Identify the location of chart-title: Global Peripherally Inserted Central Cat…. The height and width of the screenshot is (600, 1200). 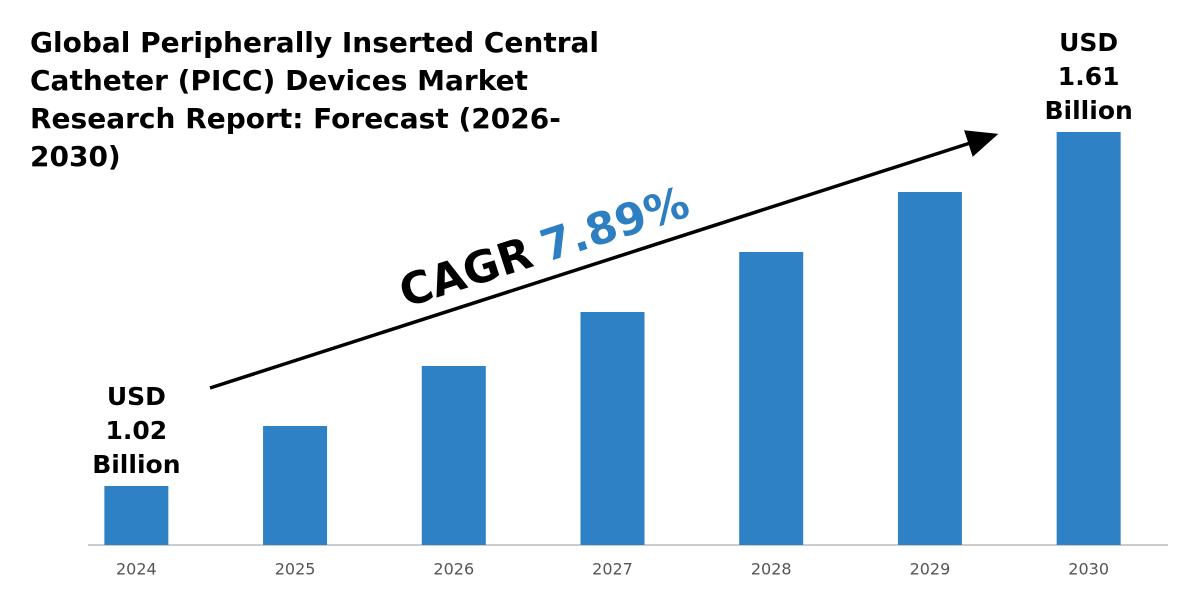
(315, 99).